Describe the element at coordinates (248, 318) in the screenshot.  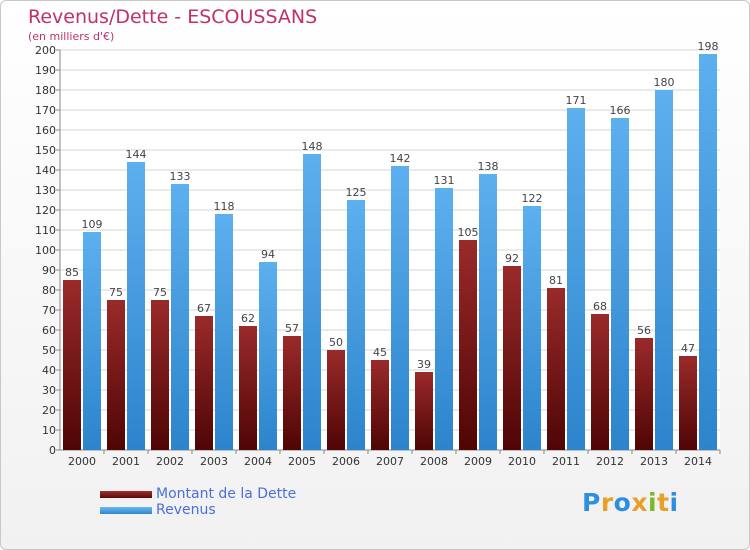
I see `data-label-dette: 62` at that location.